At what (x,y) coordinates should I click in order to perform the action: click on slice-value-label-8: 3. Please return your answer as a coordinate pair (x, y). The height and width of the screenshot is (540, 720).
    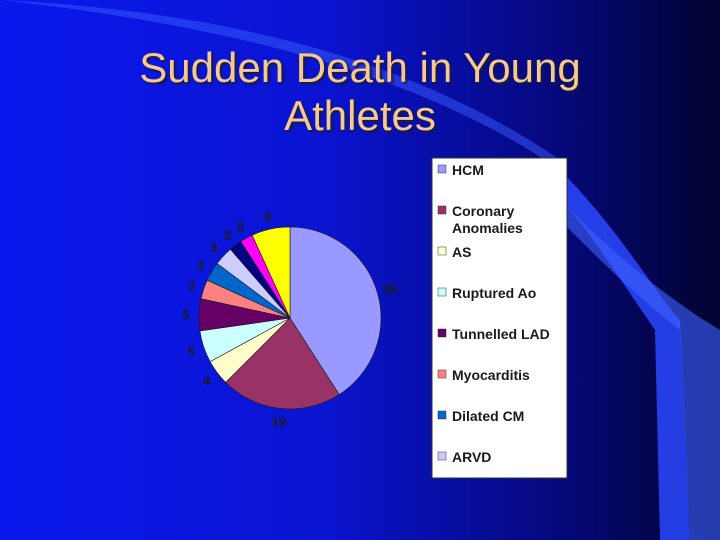
    Looking at the image, I should click on (213, 247).